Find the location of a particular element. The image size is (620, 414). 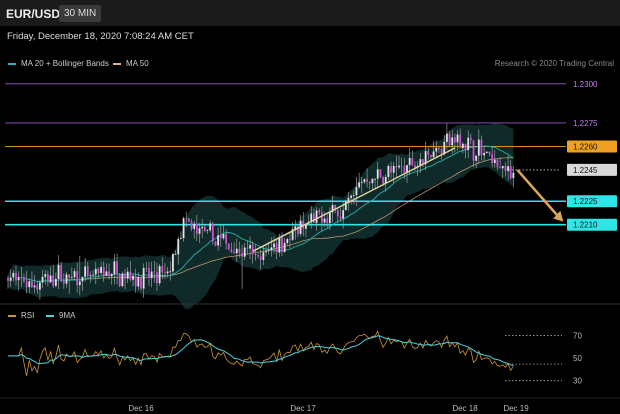

level-label-1.2245: 1.2245 is located at coordinates (585, 170).